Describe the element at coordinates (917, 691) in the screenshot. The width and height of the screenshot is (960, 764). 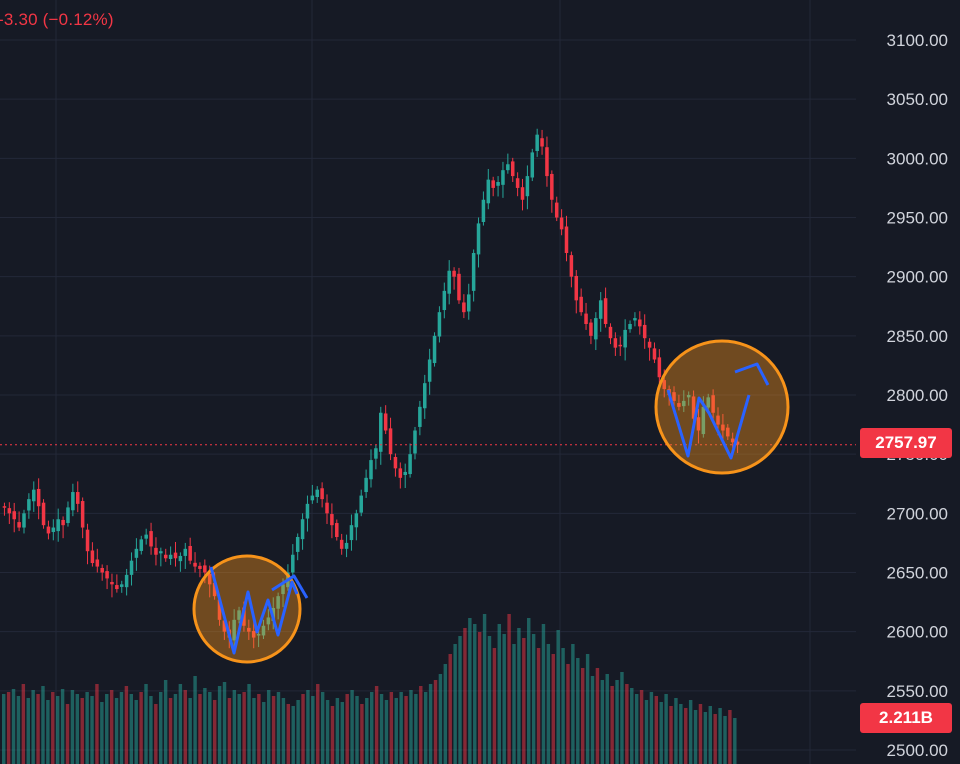
I see `y-tick-label: 2550.00` at that location.